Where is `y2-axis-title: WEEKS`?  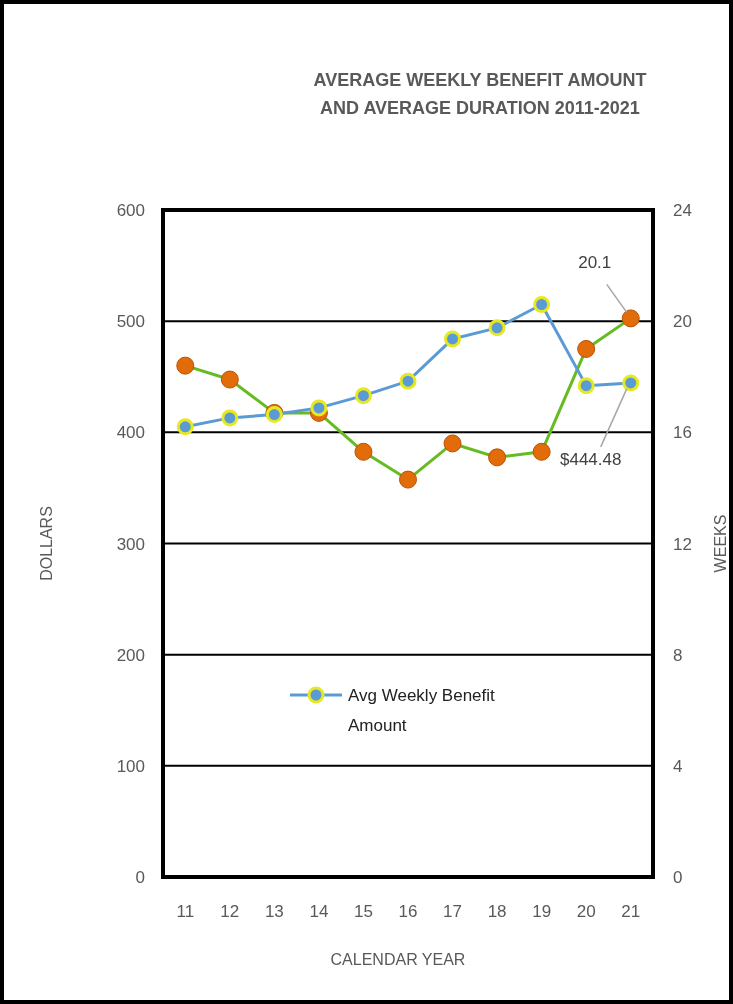 y2-axis-title: WEEKS is located at coordinates (720, 543).